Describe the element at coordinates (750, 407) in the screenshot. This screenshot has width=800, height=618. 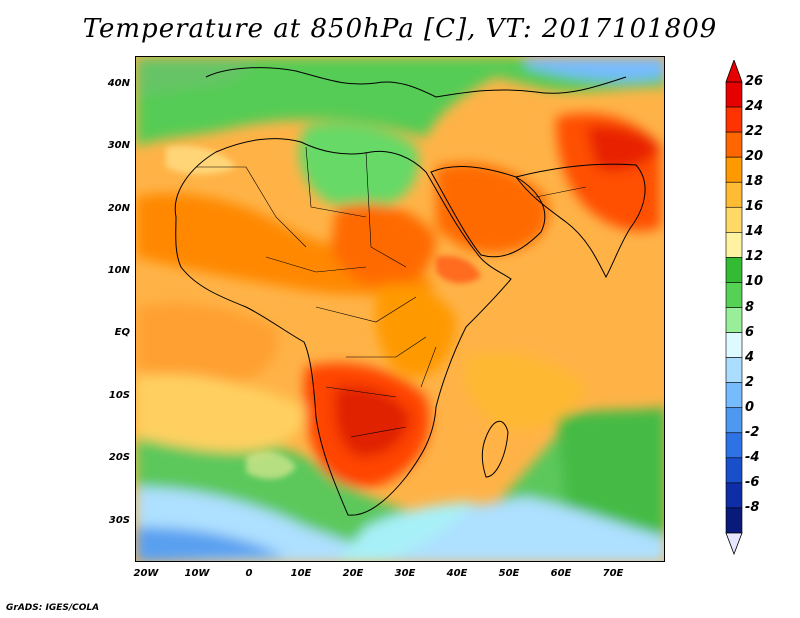
I see `colorbar-label: 0` at that location.